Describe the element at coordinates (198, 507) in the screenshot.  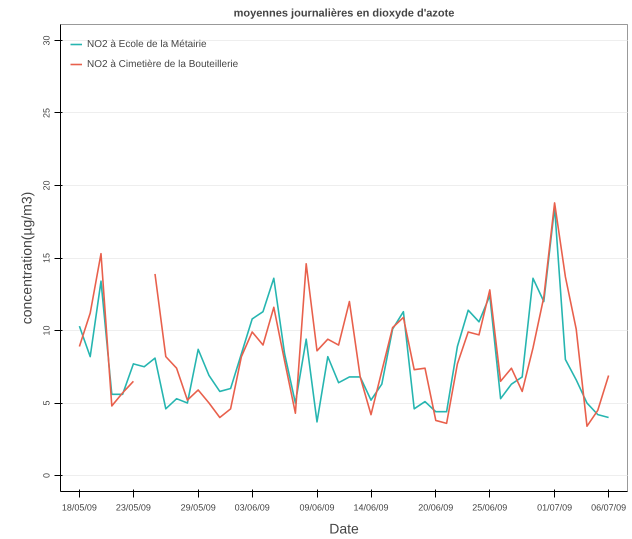
I see `x-tick-label: 29/05/09` at that location.